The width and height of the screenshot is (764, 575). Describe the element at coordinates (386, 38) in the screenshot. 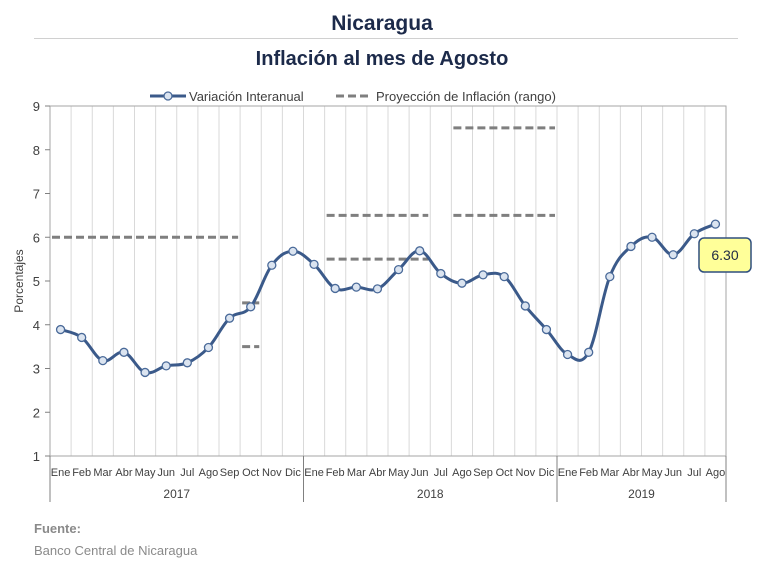

I see `title-divider` at that location.